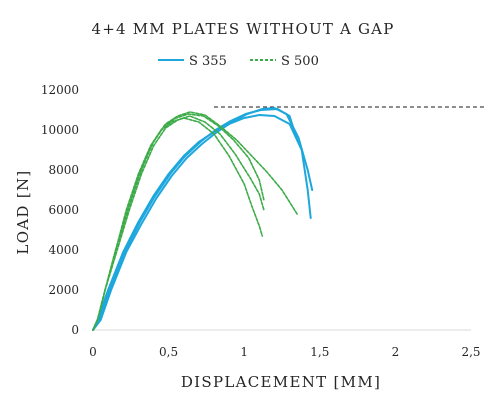 The height and width of the screenshot is (405, 487). Describe the element at coordinates (319, 352) in the screenshot. I see `x-tick-label: 1,5` at that location.